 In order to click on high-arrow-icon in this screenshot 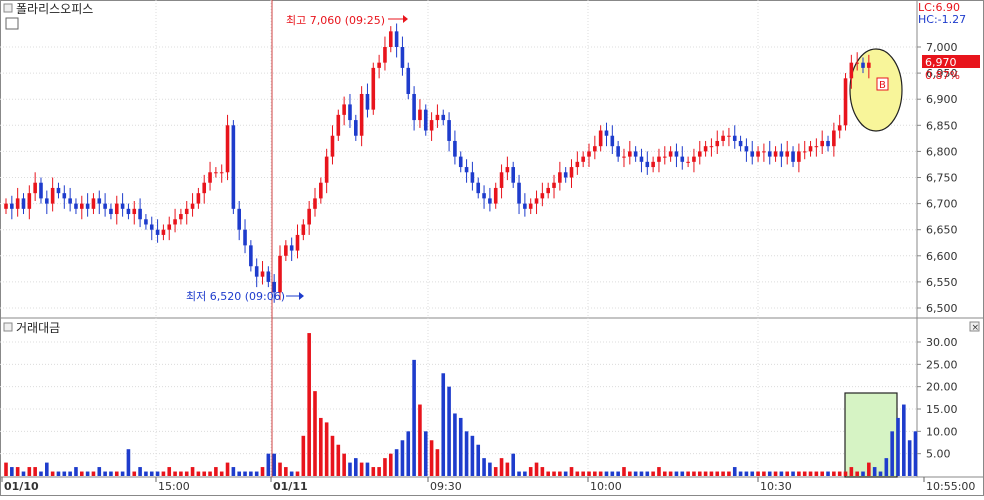, I will do `click(405, 19)`.